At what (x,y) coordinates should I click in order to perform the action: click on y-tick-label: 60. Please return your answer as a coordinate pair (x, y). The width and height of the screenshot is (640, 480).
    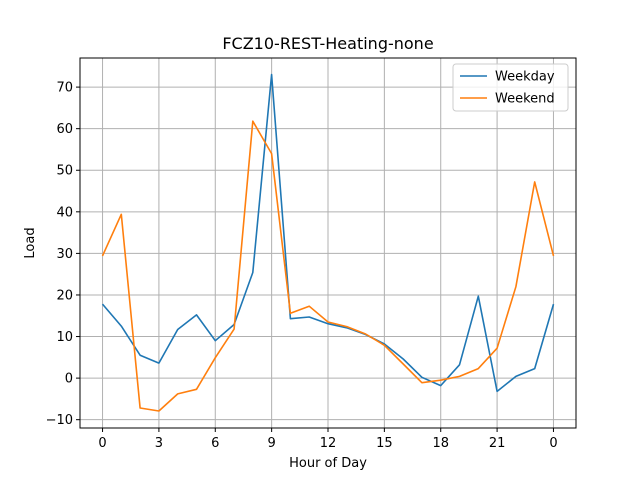
    Looking at the image, I should click on (64, 129).